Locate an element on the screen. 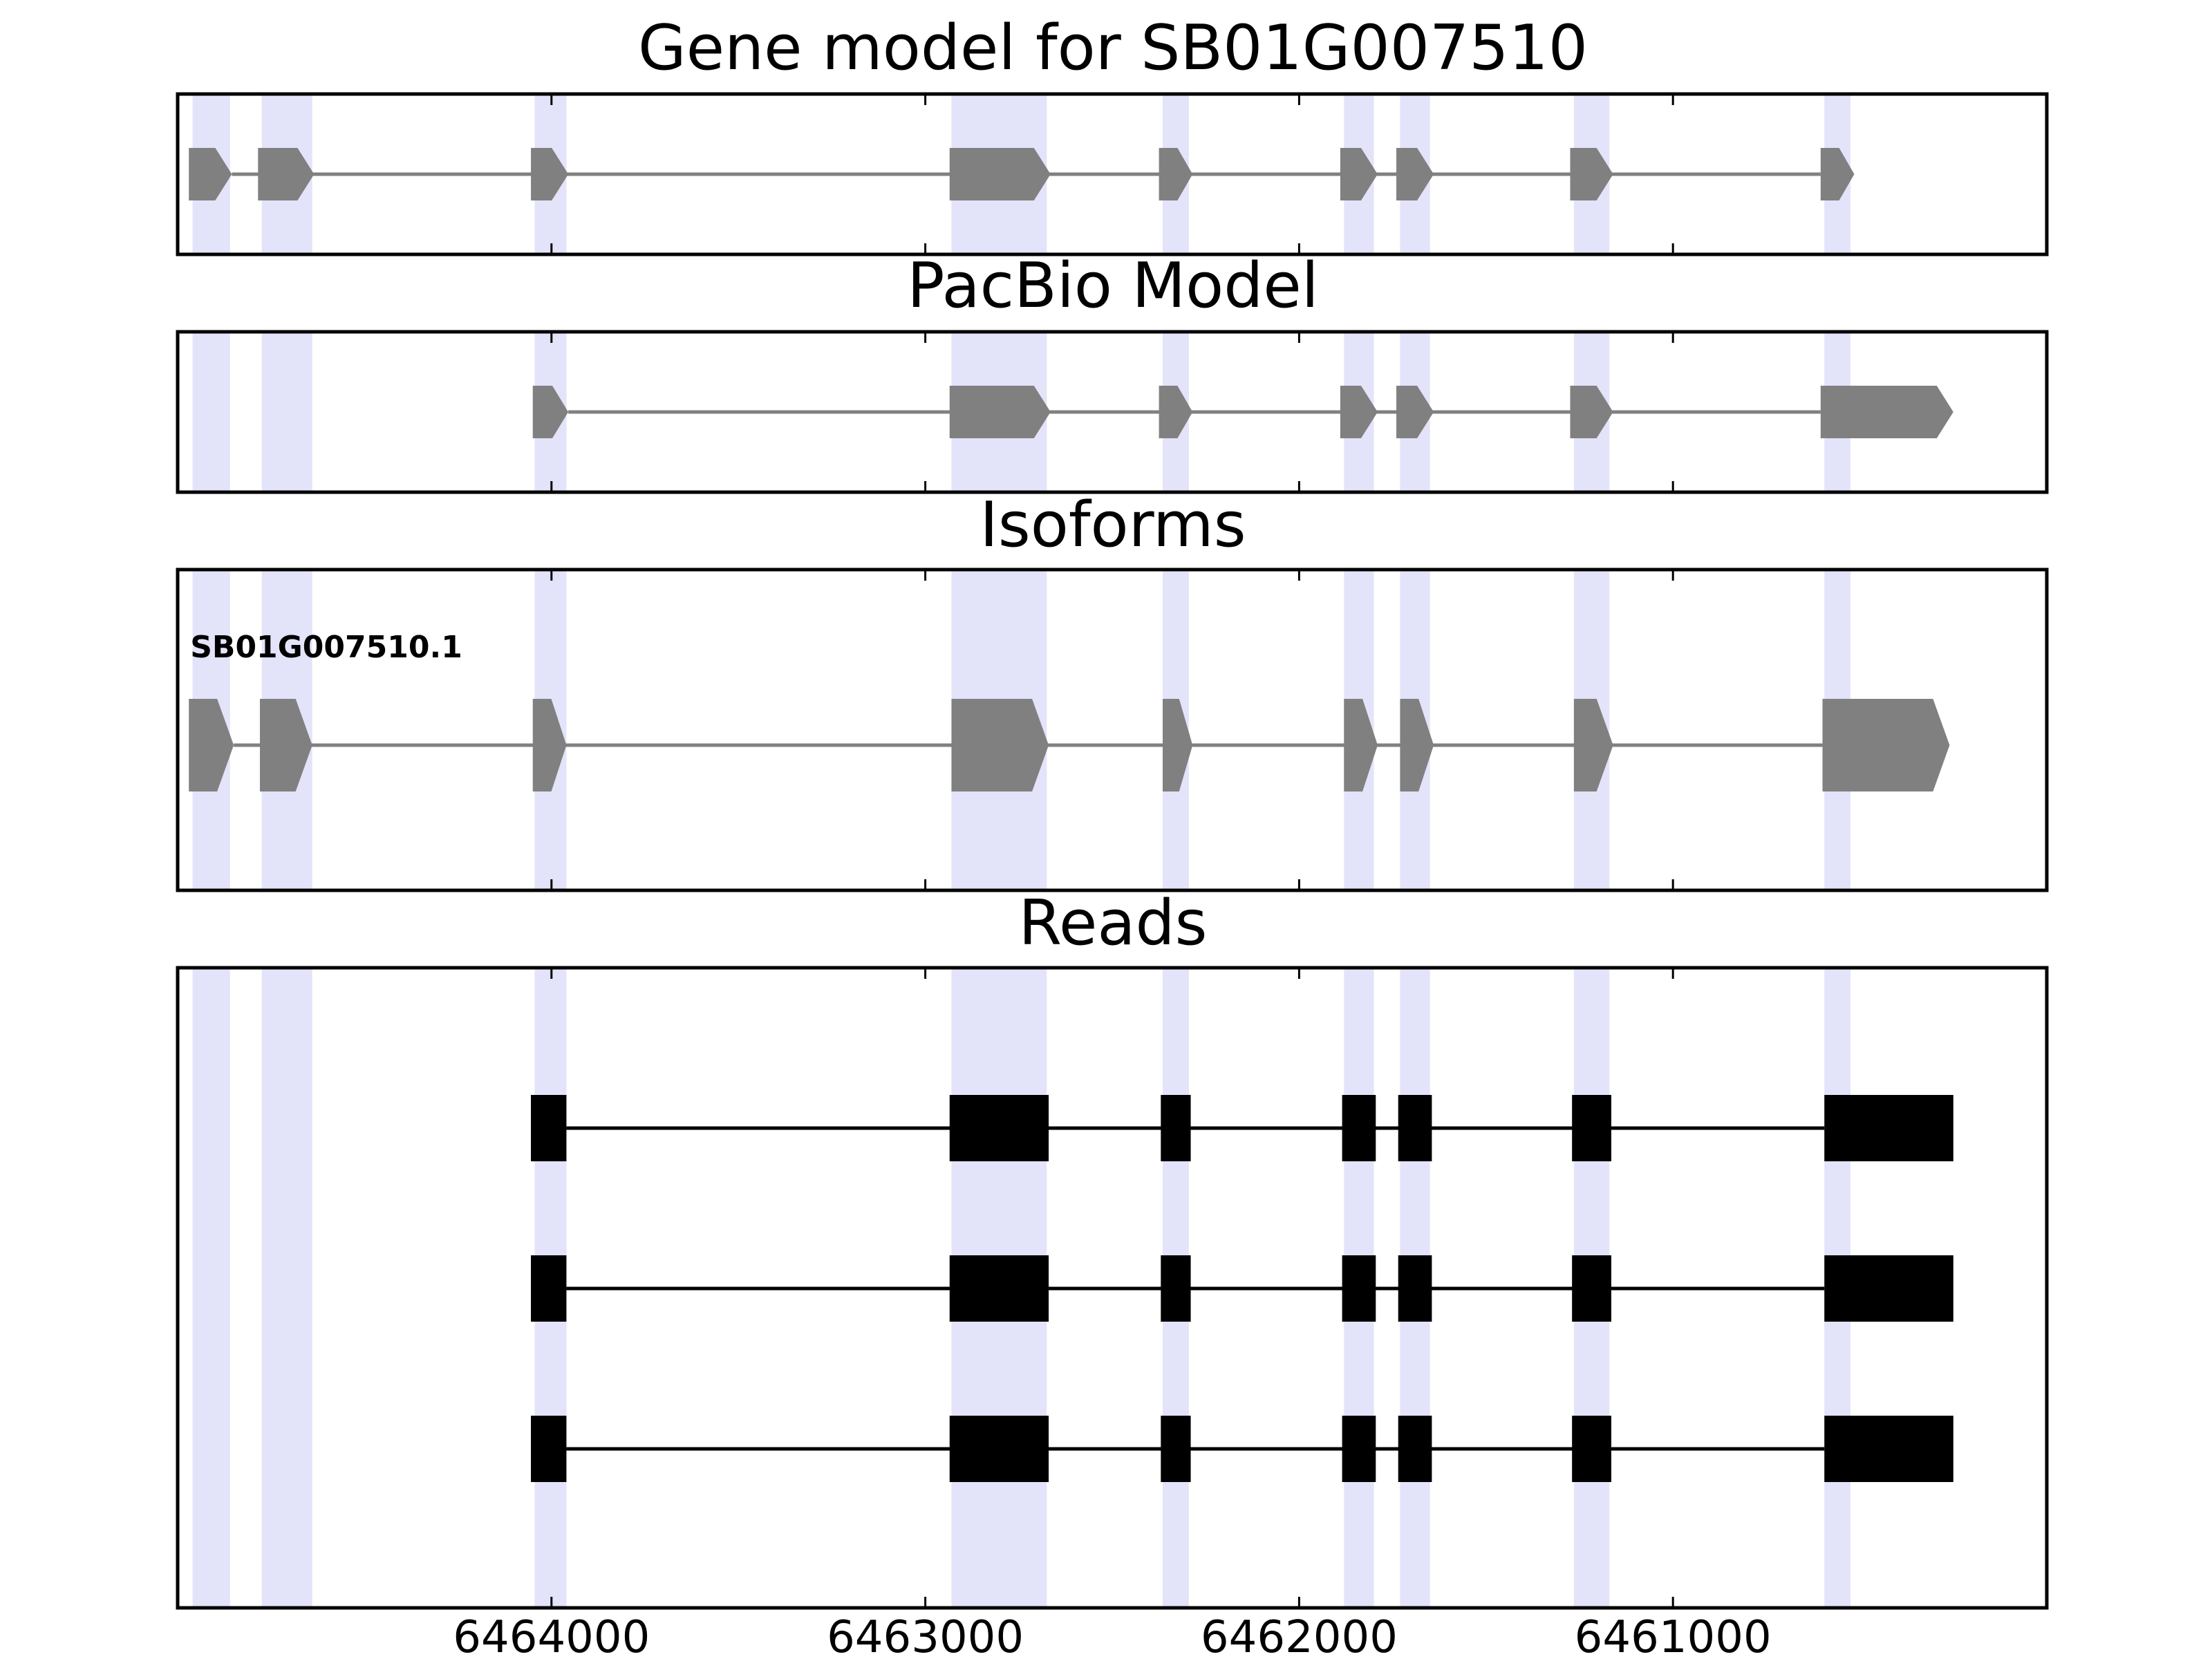 This screenshot has height=1659, width=2212. panel-title-pacbio-model: PacBio Model is located at coordinates (1113, 286).